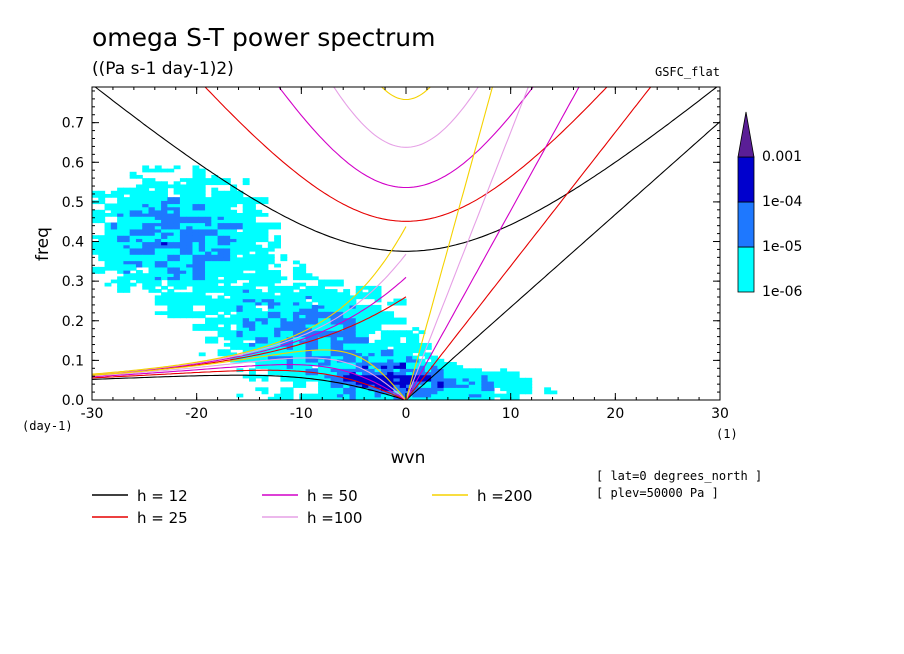  What do you see at coordinates (47, 426) in the screenshot?
I see `y-unit-label: (day-1)` at bounding box center [47, 426].